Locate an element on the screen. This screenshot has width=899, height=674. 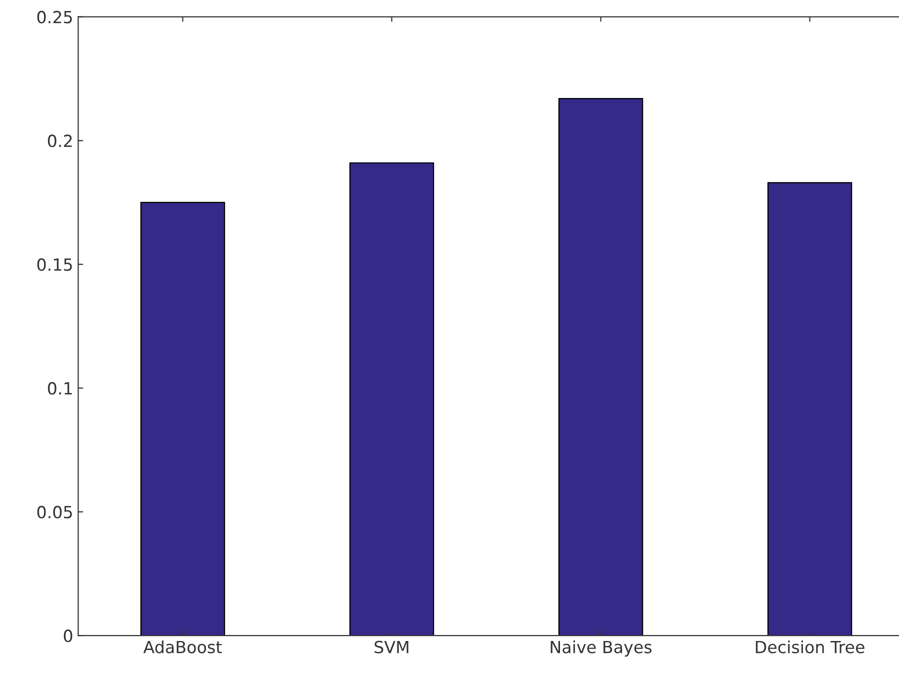
y-tick-label: 0.15 is located at coordinates (54, 264).